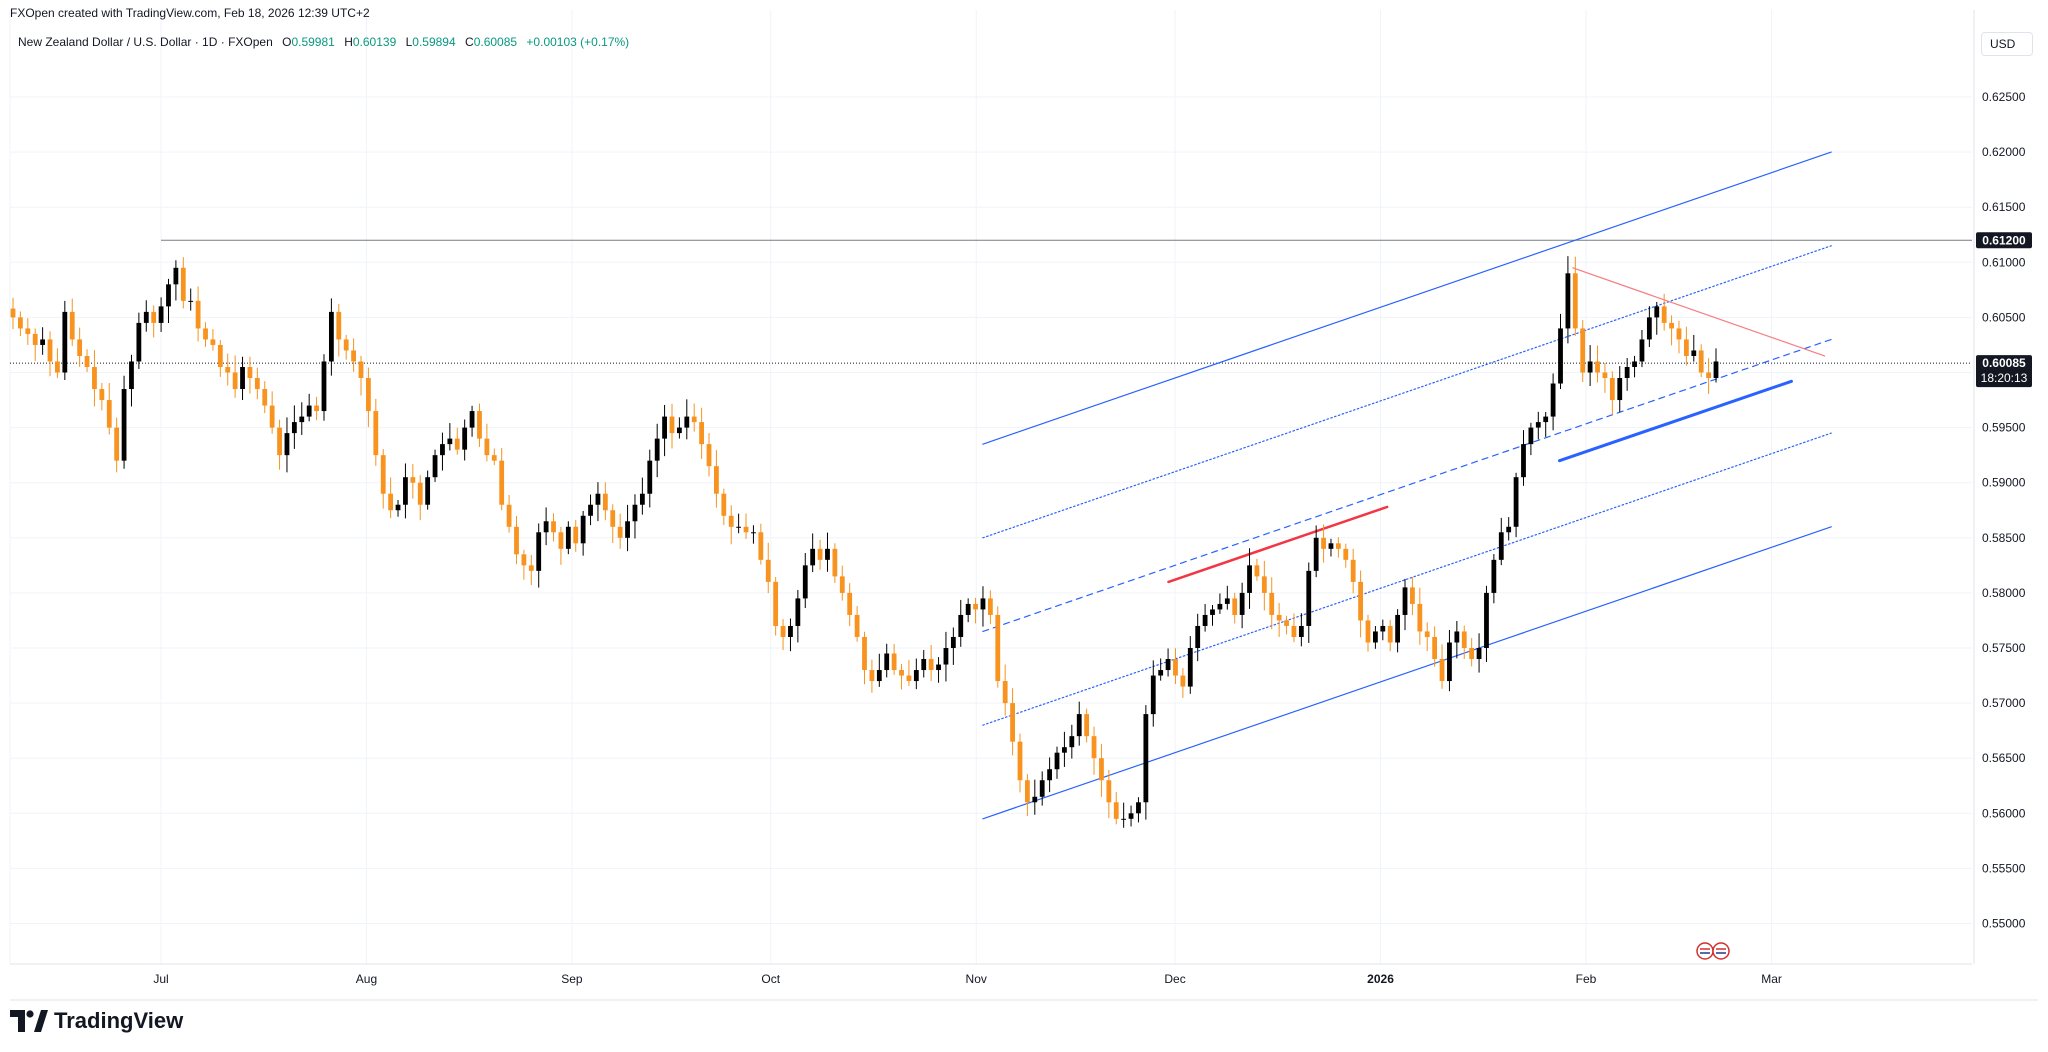 This screenshot has width=2048, height=1052. Describe the element at coordinates (469, 42) in the screenshot. I see `close-label: C` at that location.